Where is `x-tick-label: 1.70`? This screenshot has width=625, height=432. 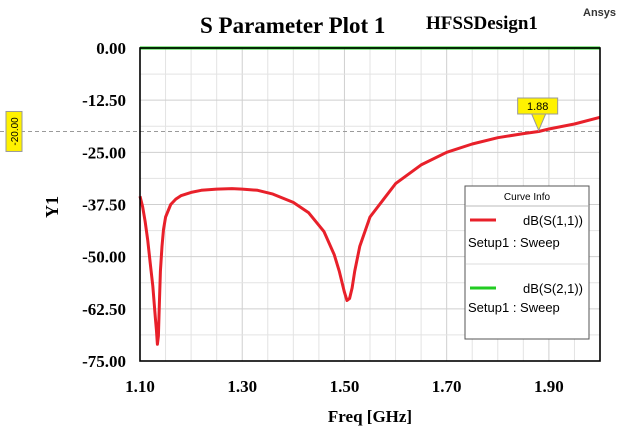 x-tick-label: 1.70 is located at coordinates (447, 386).